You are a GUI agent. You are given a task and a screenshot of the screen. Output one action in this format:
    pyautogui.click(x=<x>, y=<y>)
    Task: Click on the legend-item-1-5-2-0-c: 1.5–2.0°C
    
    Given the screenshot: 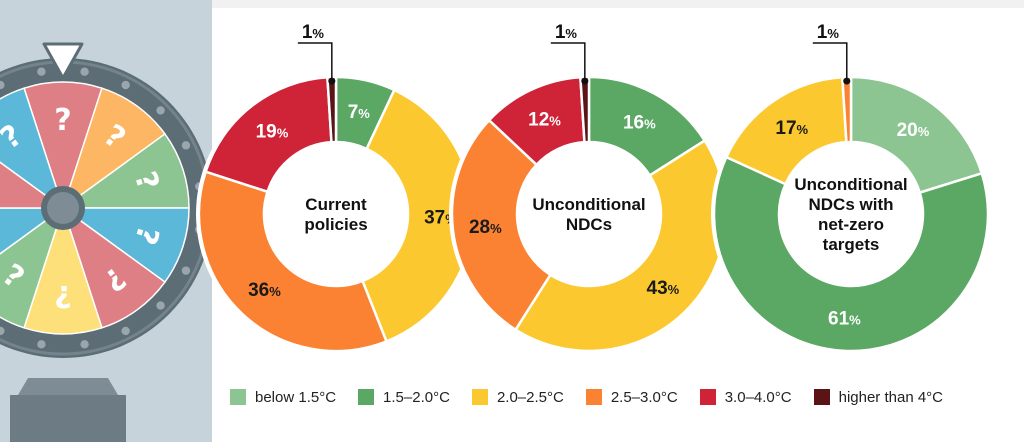 What is the action you would take?
    pyautogui.click(x=404, y=397)
    